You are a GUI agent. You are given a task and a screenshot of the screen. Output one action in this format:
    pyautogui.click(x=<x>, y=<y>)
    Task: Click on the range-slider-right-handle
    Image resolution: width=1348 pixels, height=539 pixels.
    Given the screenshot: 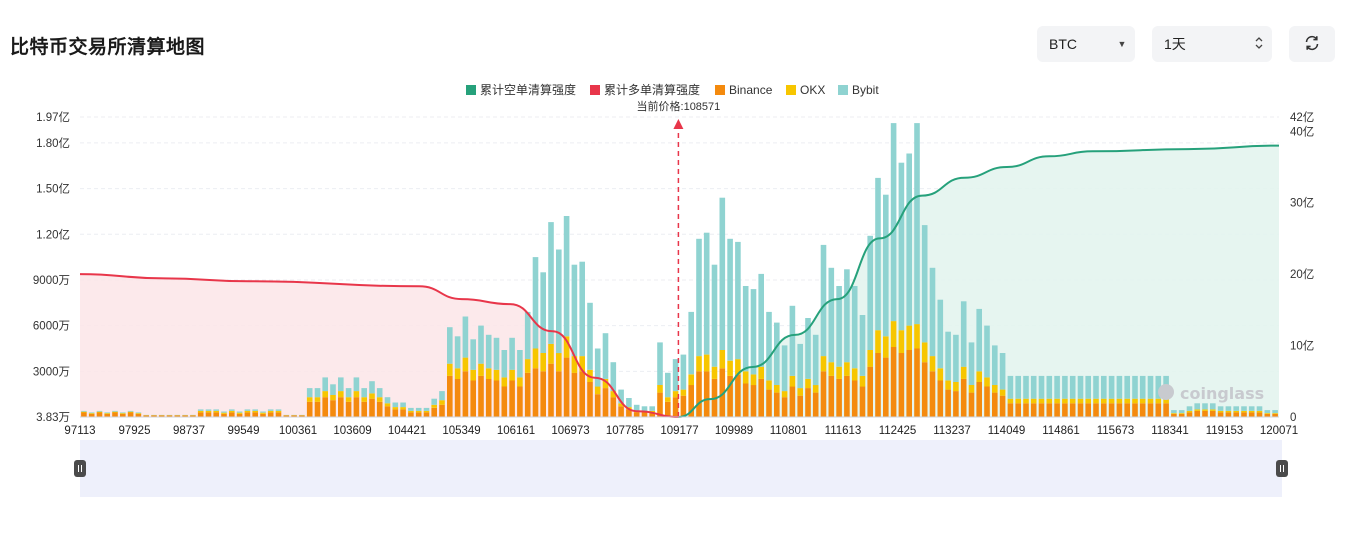 What is the action you would take?
    pyautogui.click(x=1282, y=468)
    